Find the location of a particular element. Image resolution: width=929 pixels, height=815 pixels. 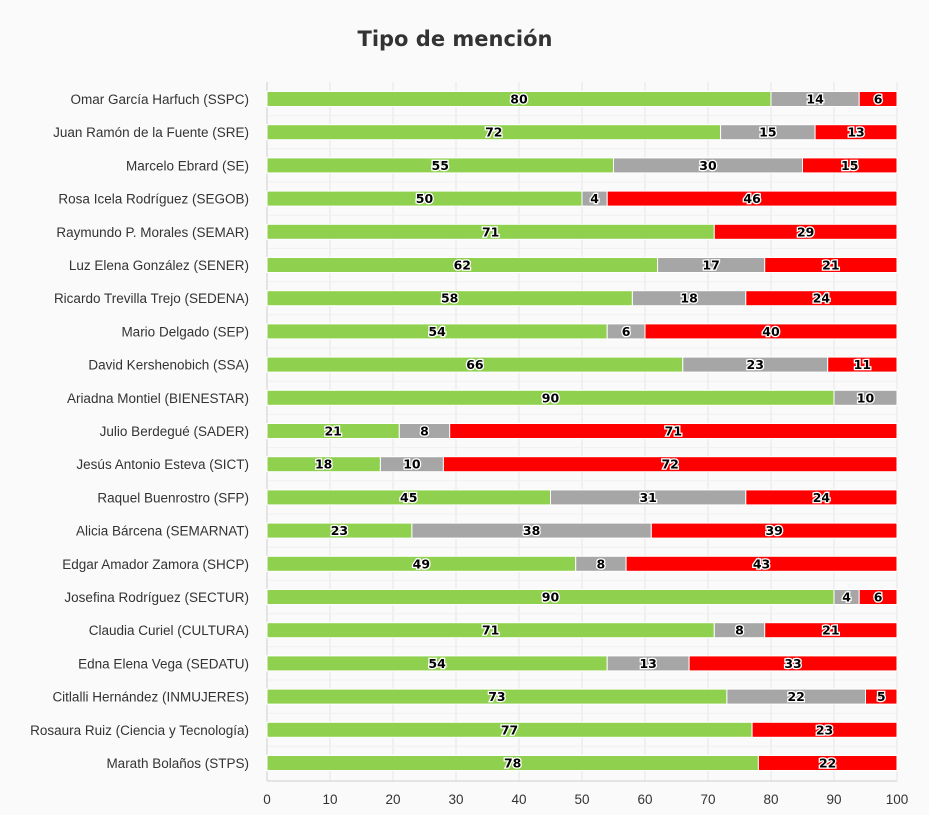

x-tick-label: 20 is located at coordinates (392, 799).